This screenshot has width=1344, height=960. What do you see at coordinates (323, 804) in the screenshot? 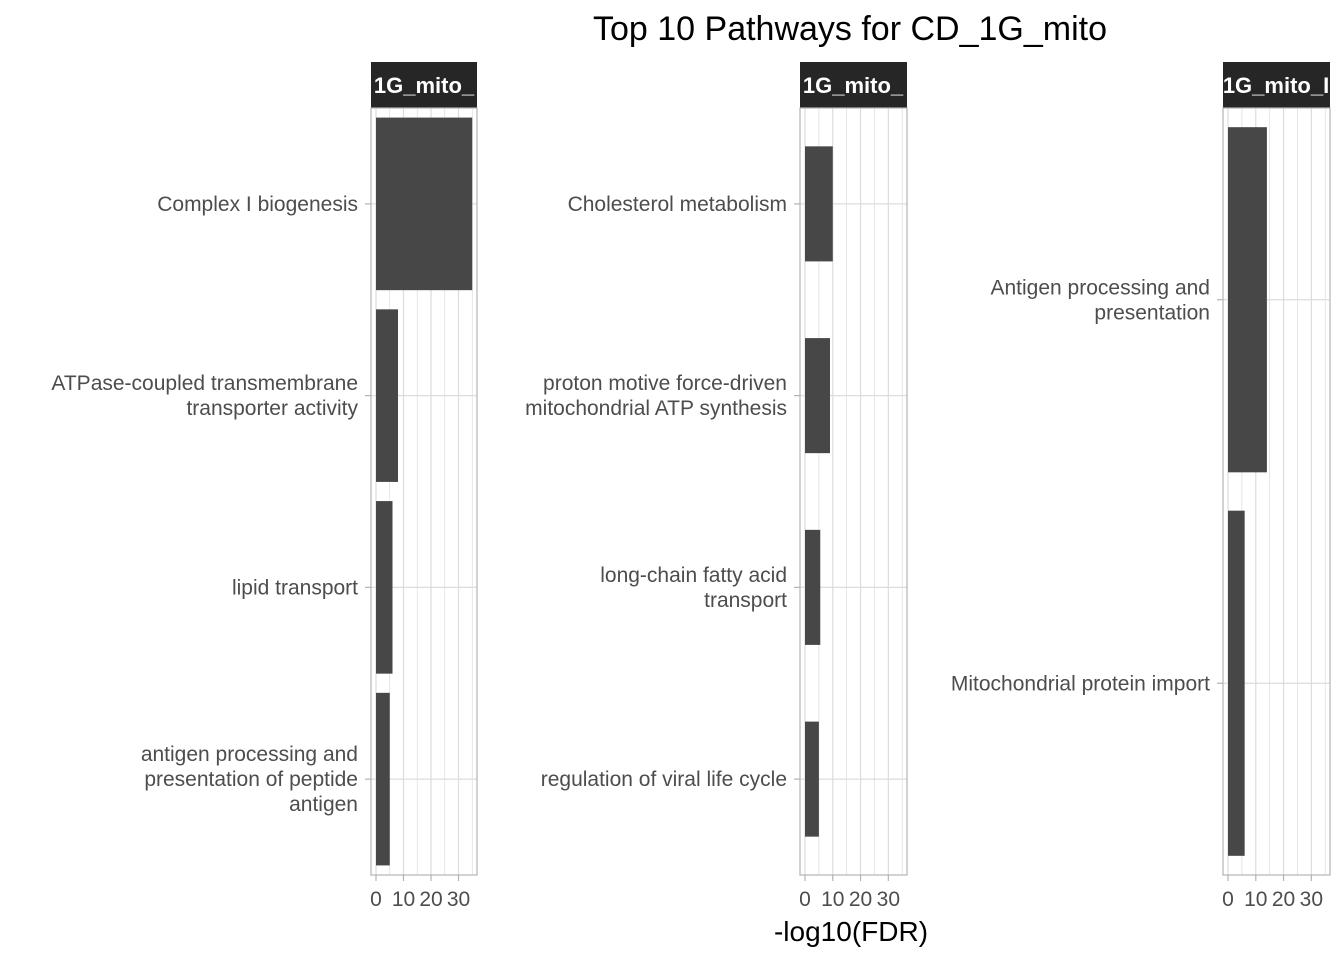
I see `y-tick-label-line: antigen` at bounding box center [323, 804].